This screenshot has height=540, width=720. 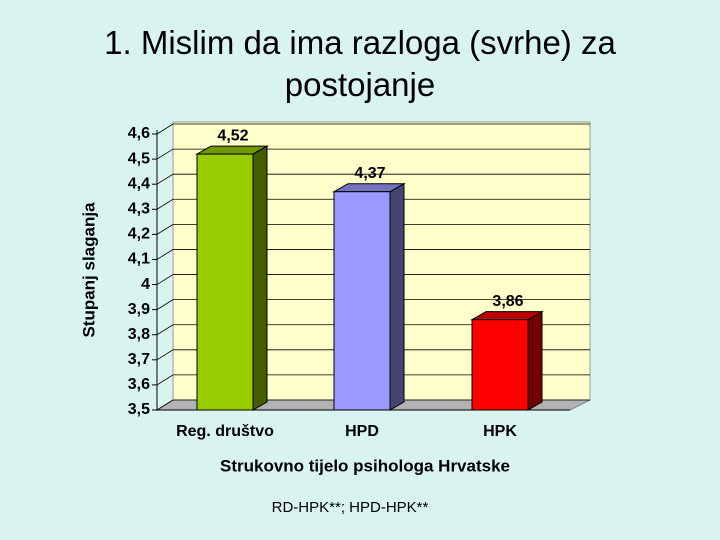 I want to click on y-tick-label: 3,9, so click(x=139, y=309).